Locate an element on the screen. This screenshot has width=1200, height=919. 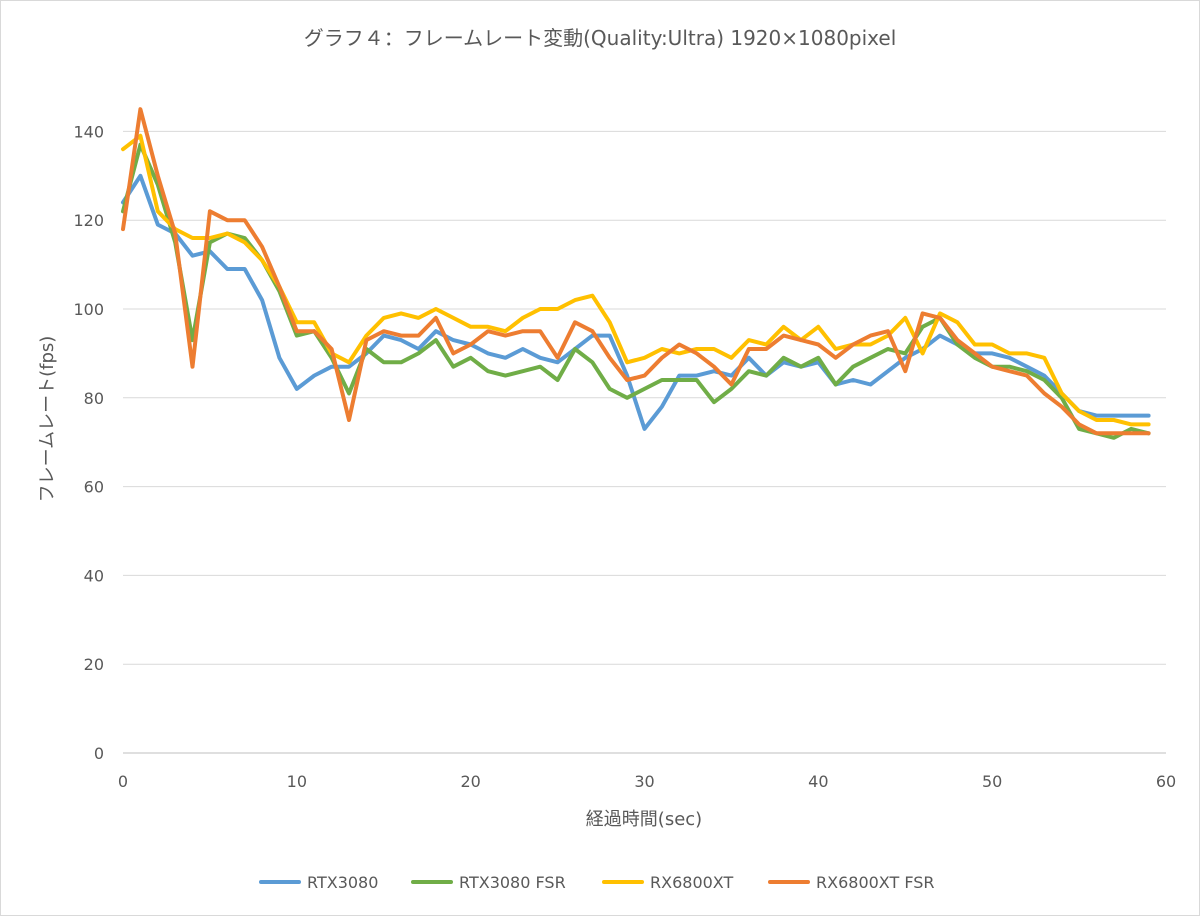
legend: RTX3080 RTX3080 FSR RX6800XT RX6800XT FSR is located at coordinates (597, 882).